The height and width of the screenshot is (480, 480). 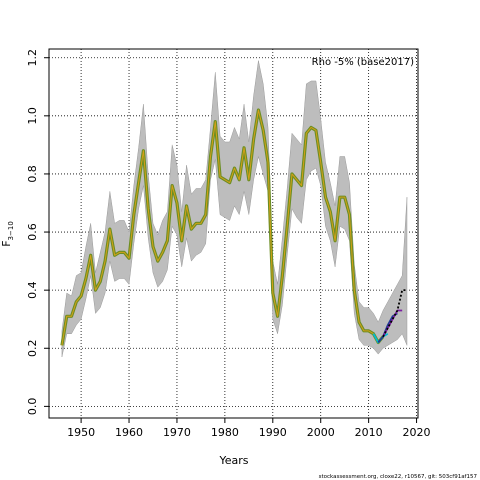 I want to click on x-tick-label: 2020, so click(x=417, y=432).